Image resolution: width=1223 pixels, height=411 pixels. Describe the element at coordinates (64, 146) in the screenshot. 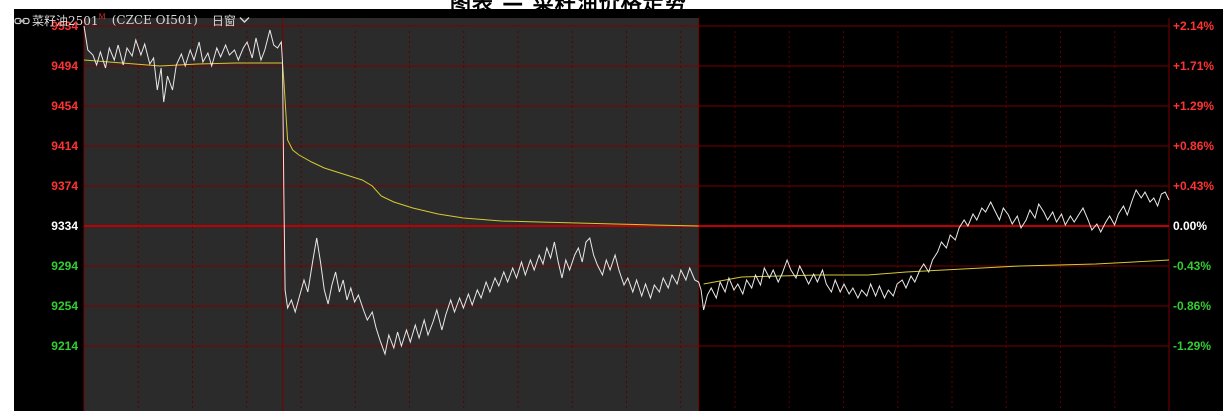

I see `y-tick-label: 9414` at that location.